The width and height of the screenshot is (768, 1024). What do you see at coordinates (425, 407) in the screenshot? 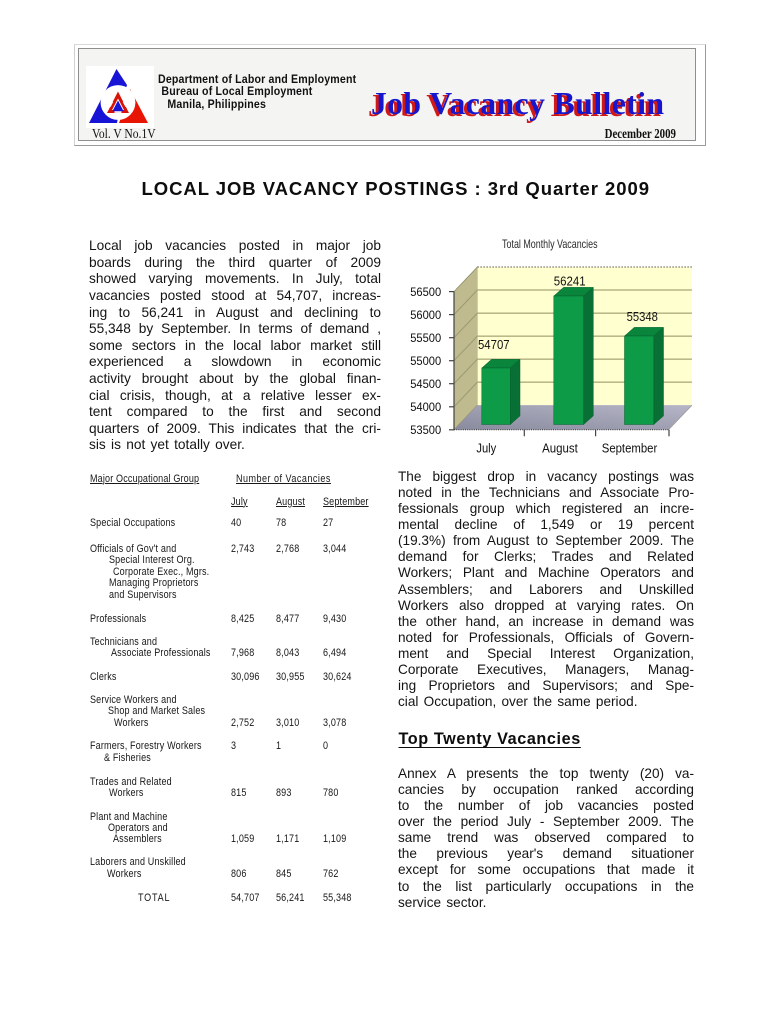
I see `svg-text: 54000` at bounding box center [425, 407].